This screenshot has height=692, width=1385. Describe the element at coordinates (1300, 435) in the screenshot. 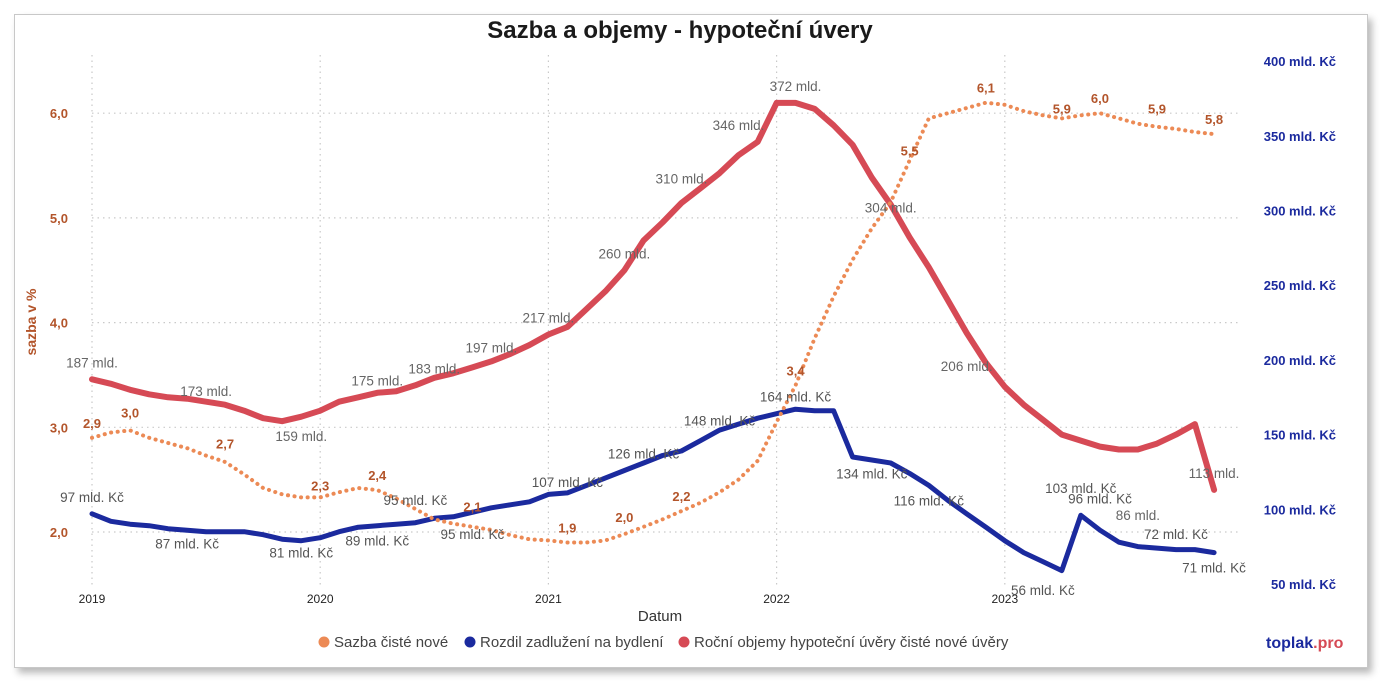

I see `y-right-tick-label: 150 mld. Kč` at that location.